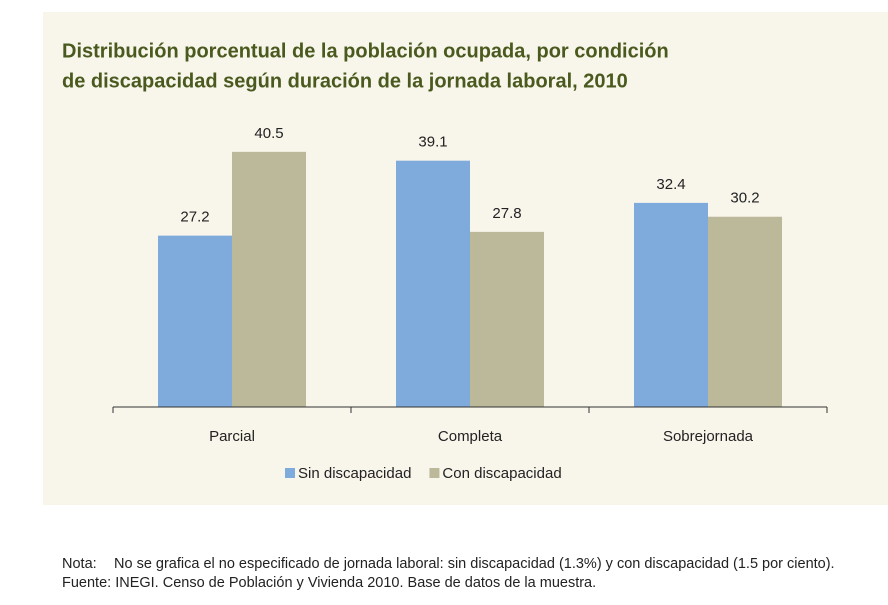  What do you see at coordinates (470, 436) in the screenshot?
I see `x-tick-label: Completa` at bounding box center [470, 436].